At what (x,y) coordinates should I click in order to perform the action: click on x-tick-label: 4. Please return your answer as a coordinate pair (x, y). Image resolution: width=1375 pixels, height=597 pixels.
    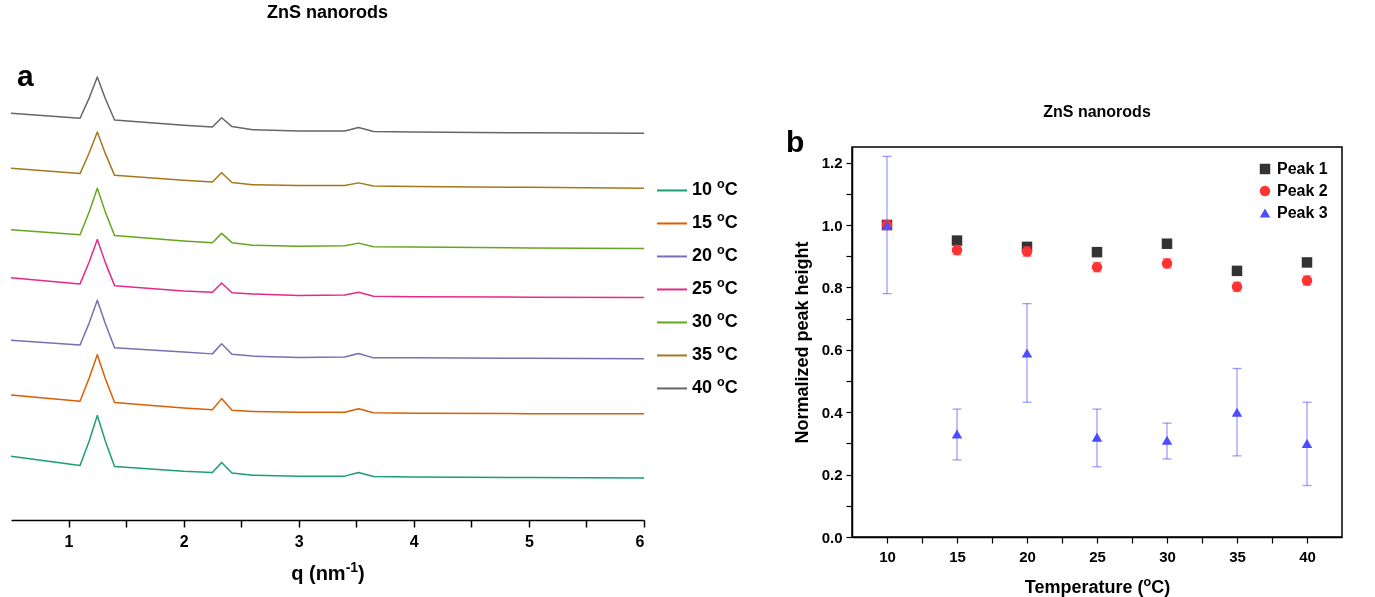
    Looking at the image, I should click on (414, 541).